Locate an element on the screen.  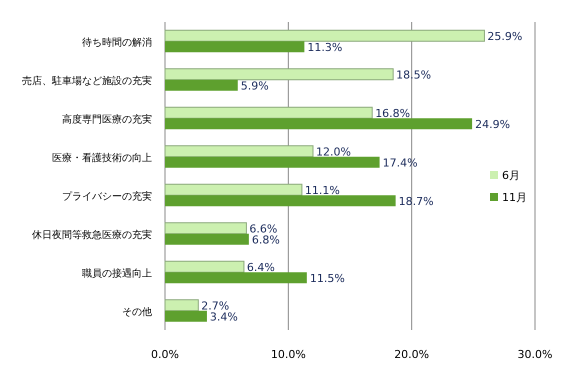
y-tick-label: 売店、駐車場など施設の充実 is located at coordinates (87, 80).